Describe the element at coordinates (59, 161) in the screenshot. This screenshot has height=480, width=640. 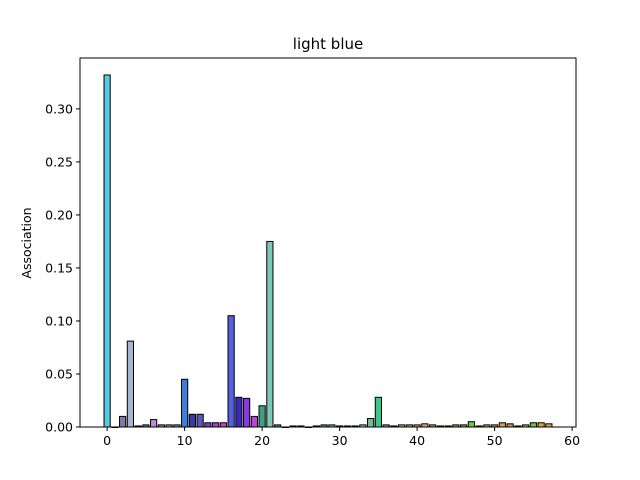
I see `y-tick-label: 0.25` at that location.